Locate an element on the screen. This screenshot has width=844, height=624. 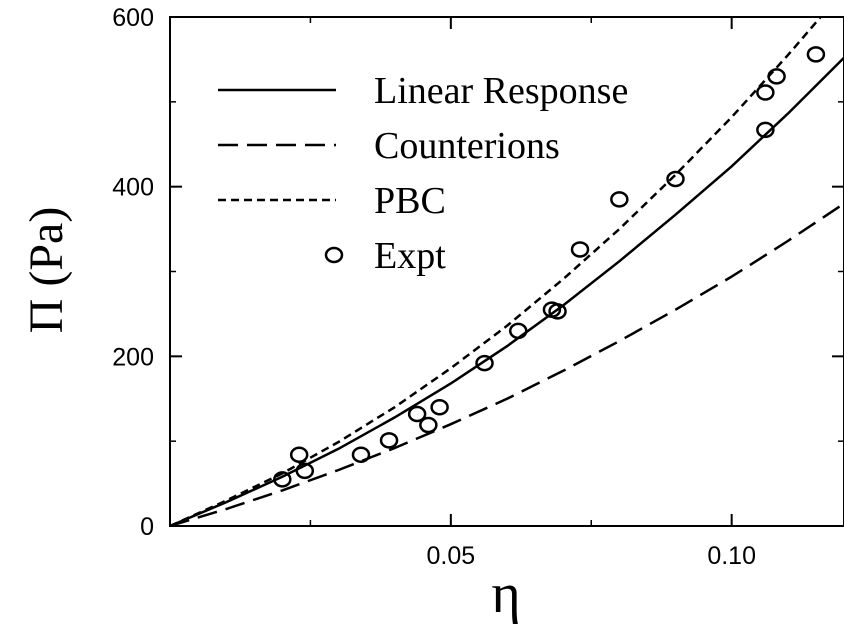
y-tick-label: 600 is located at coordinates (133, 18).